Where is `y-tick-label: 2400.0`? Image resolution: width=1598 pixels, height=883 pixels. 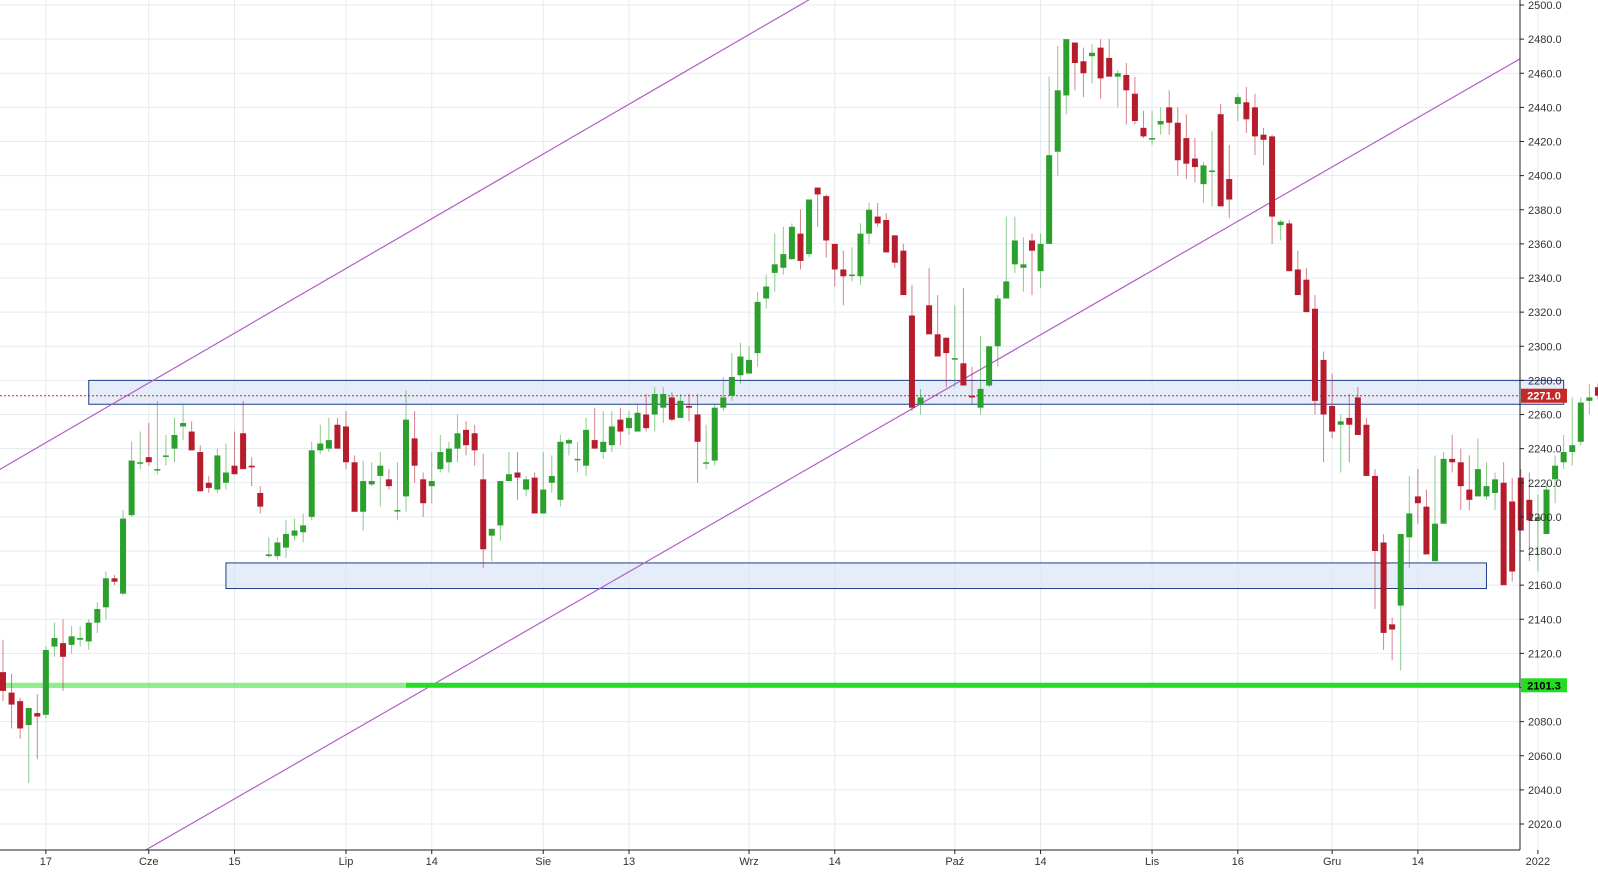
y-tick-label: 2400.0 is located at coordinates (1545, 177).